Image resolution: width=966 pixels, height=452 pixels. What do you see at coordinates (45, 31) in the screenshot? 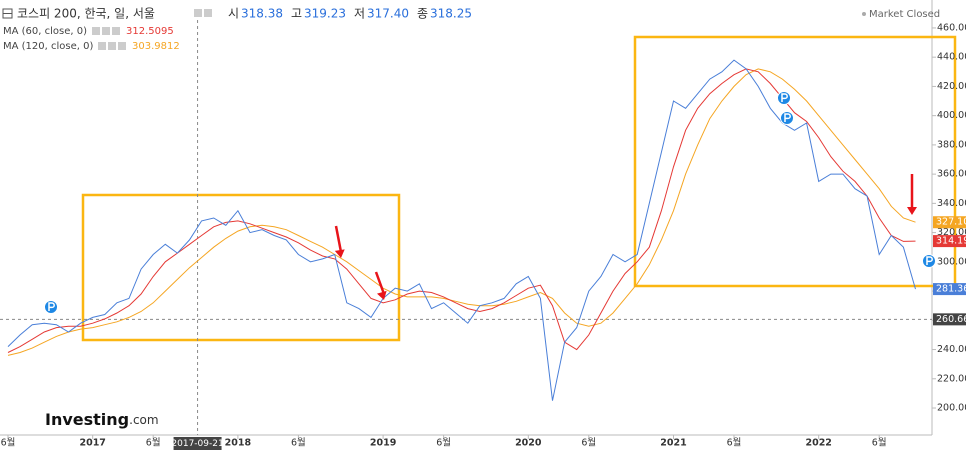
I see `legend-label: MA (60, close, 0)` at bounding box center [45, 31].